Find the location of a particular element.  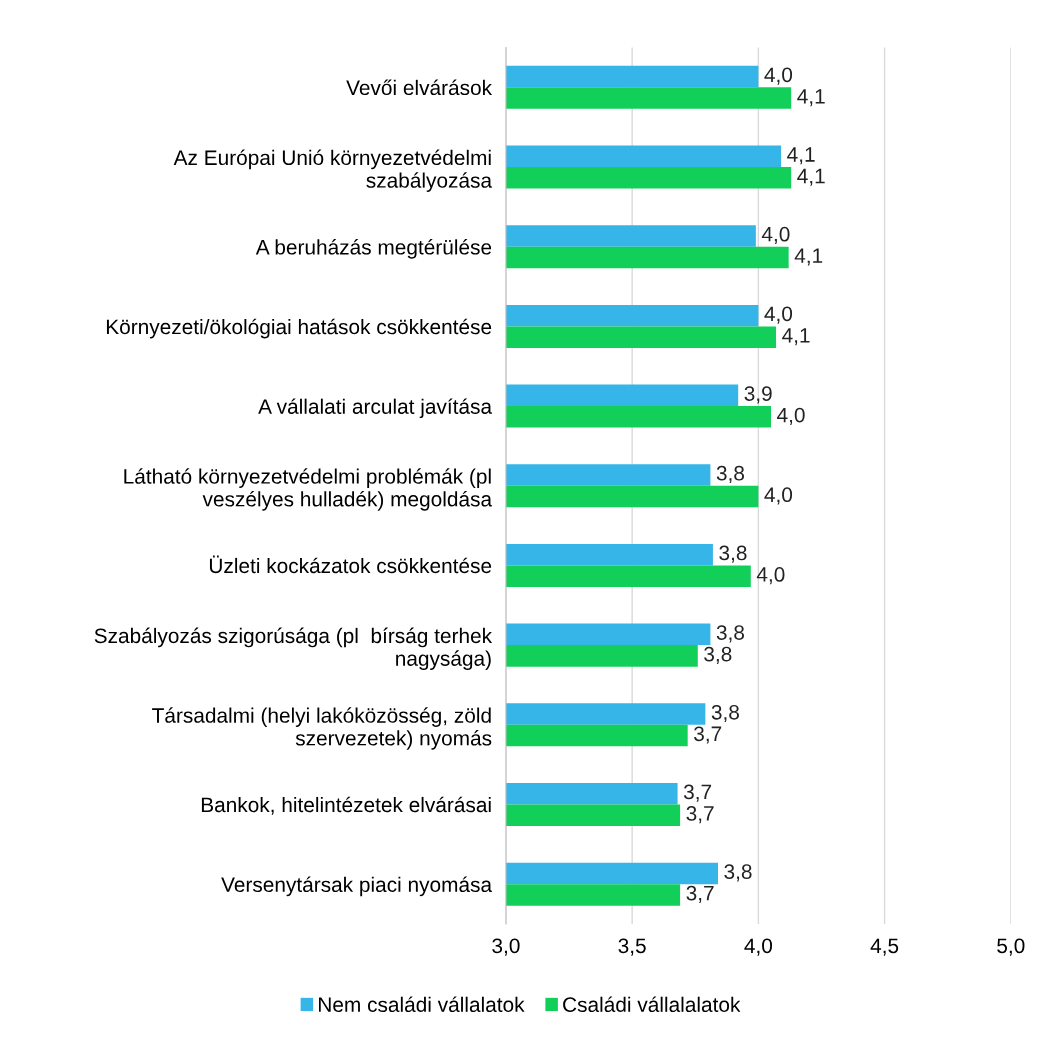

y-tick-label: Szabályozás szigorúsága (pl bírság terhek nagysága) is located at coordinates (293, 649).